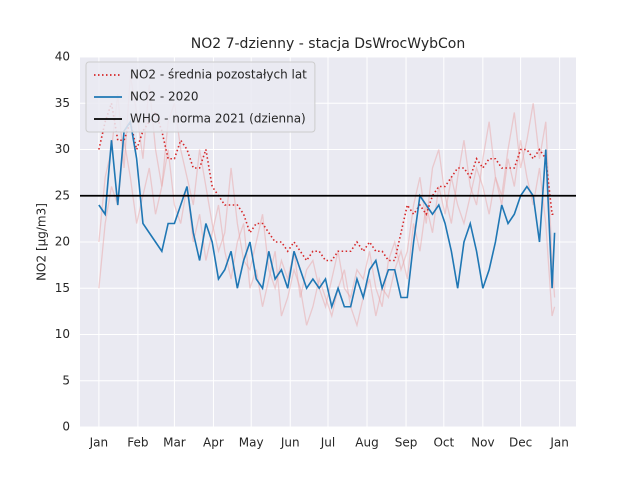  Describe the element at coordinates (482, 443) in the screenshot. I see `x-tick-label: Nov` at that location.